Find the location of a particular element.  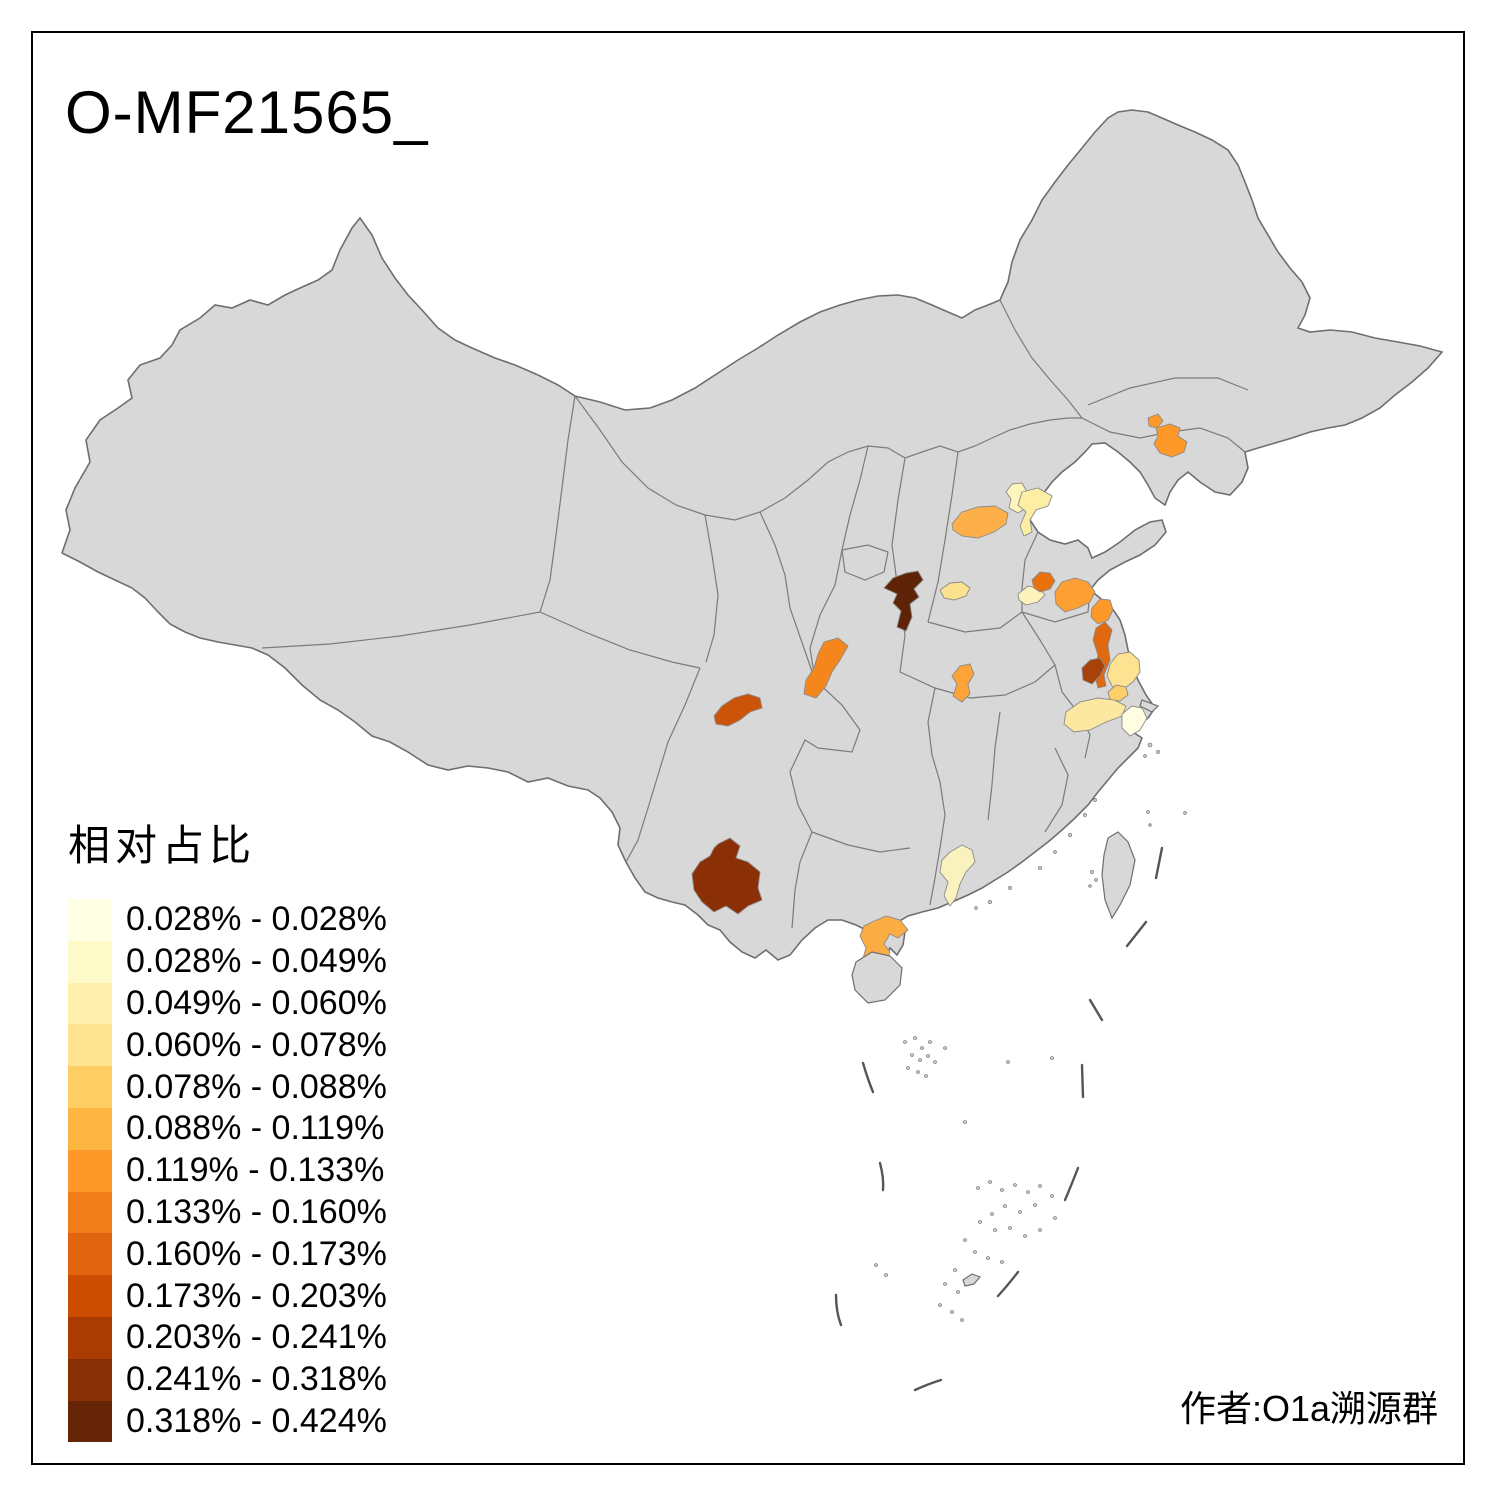

map-region-hebei-southwest is located at coordinates (980, 522).